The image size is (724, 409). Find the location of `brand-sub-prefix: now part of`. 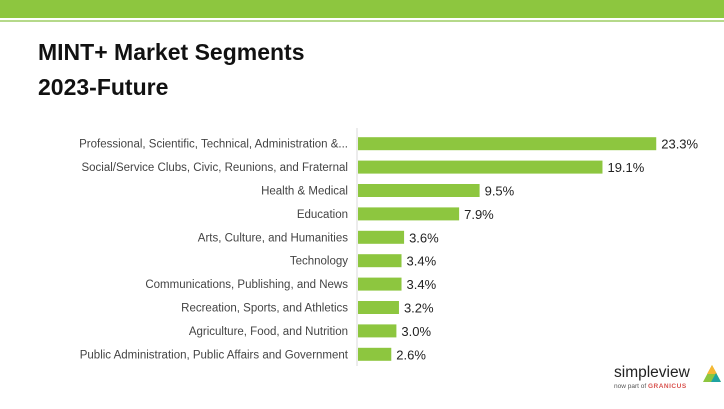

brand-sub-prefix: now part of is located at coordinates (630, 386).